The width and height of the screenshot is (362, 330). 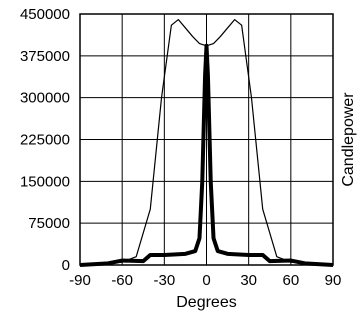 I want to click on x-axis-ticks: -90 -60 -30 0 30 60 90, so click(x=205, y=280).